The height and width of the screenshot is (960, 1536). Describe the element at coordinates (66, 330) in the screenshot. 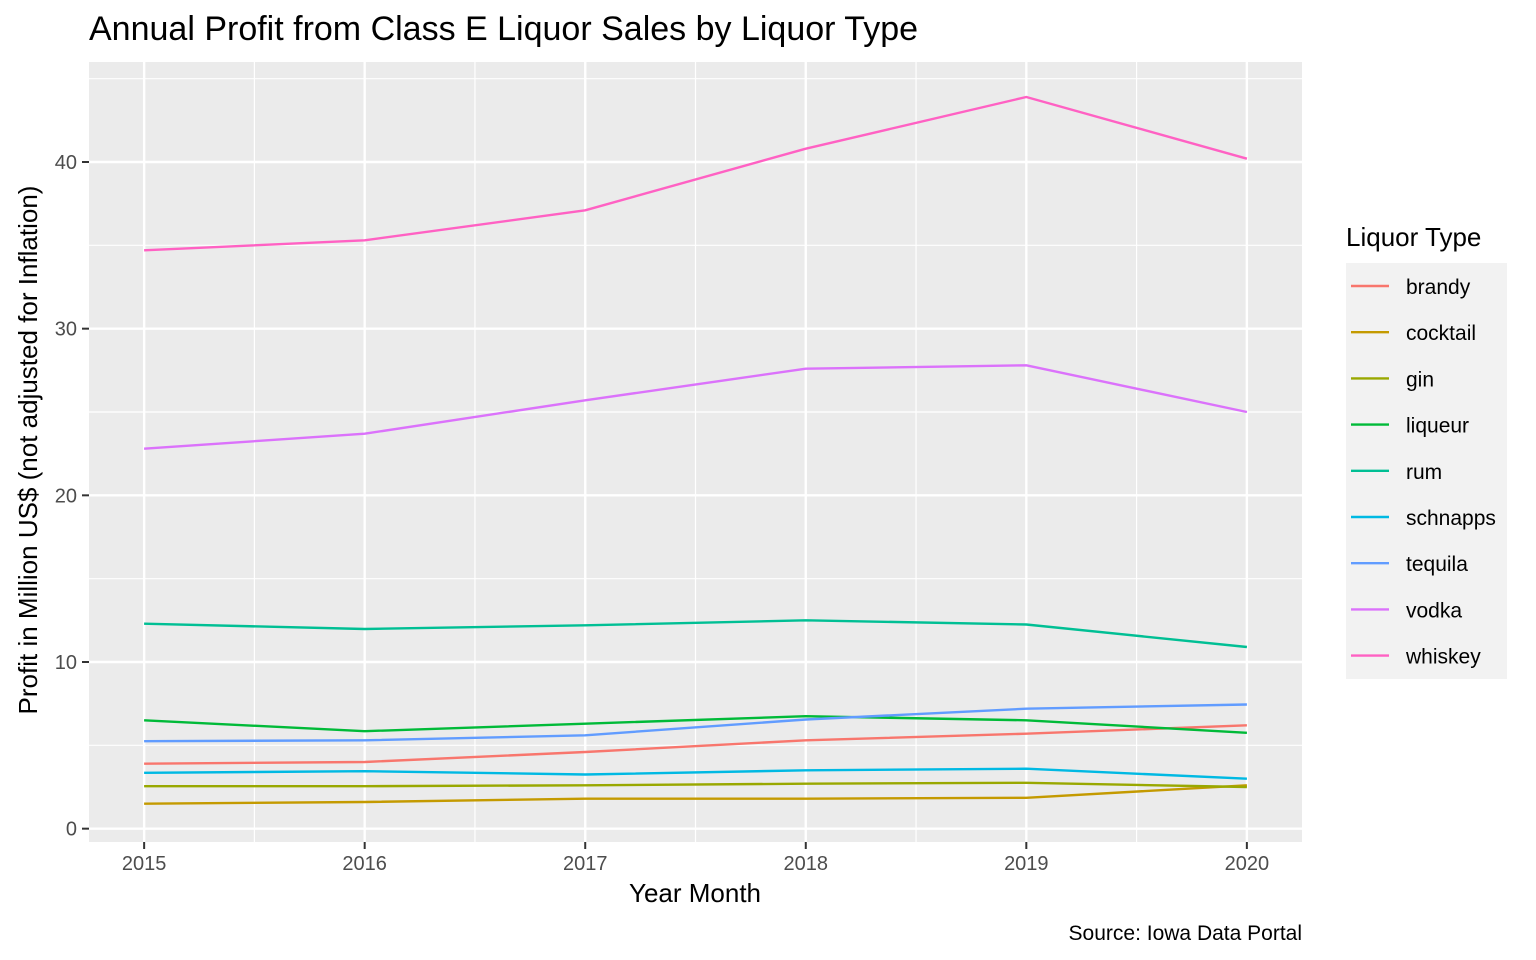

I see `y-tick-label: 30` at that location.